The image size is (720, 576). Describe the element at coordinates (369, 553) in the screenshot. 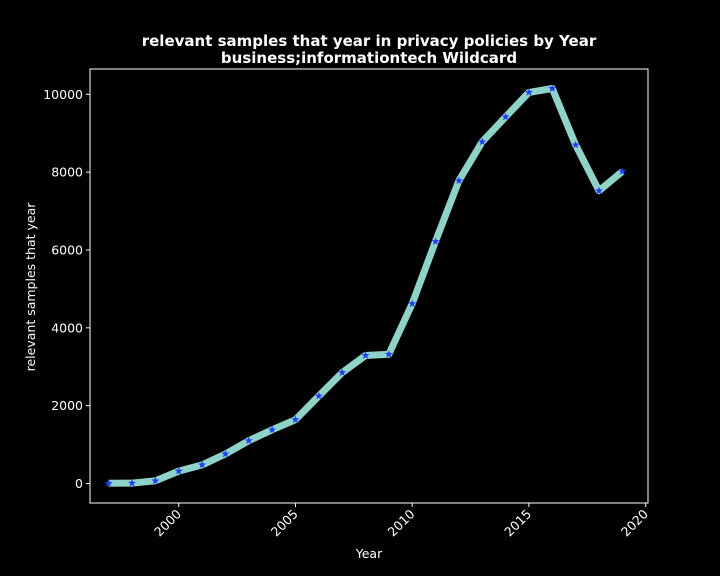

I see `x-axis-label: Year` at that location.